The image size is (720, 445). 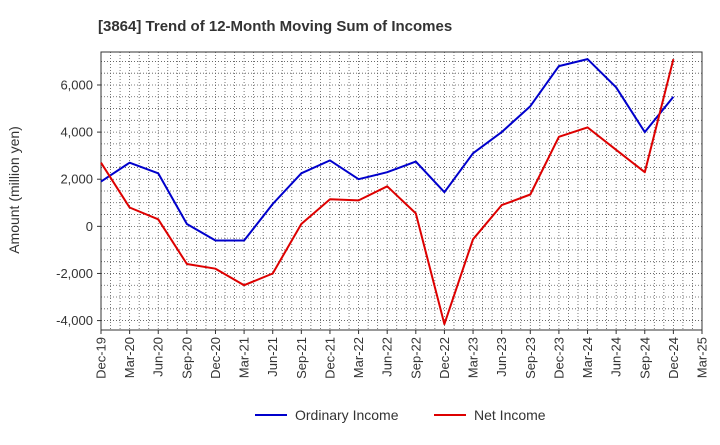 What do you see at coordinates (215, 358) in the screenshot?
I see `x-tick-label: Dec-20` at bounding box center [215, 358].